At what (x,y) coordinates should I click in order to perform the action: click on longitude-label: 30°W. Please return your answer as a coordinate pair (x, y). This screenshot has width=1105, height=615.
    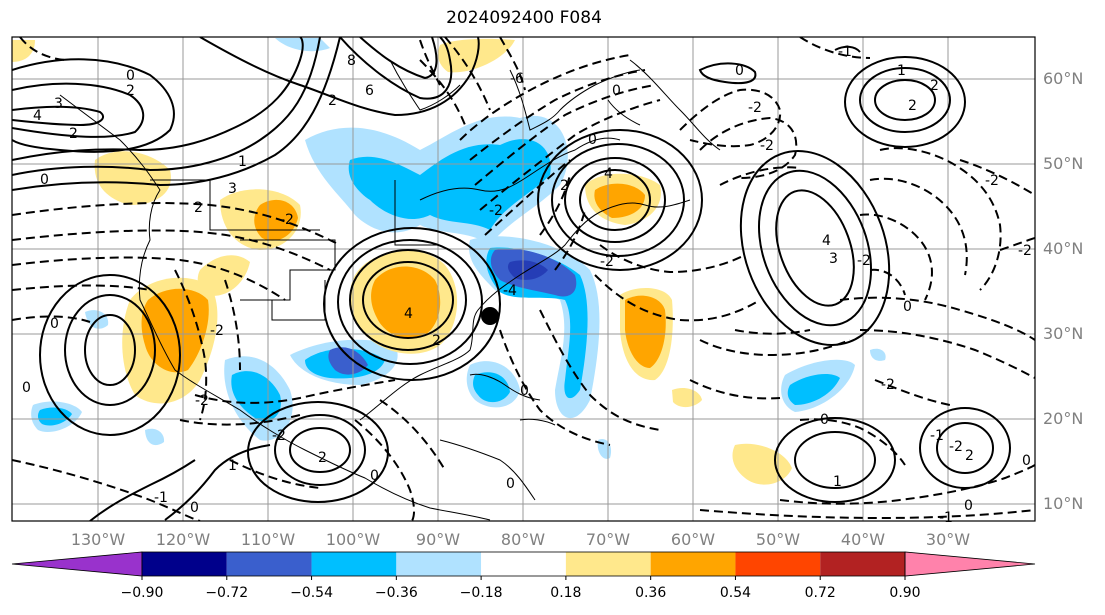
    Looking at the image, I should click on (948, 539).